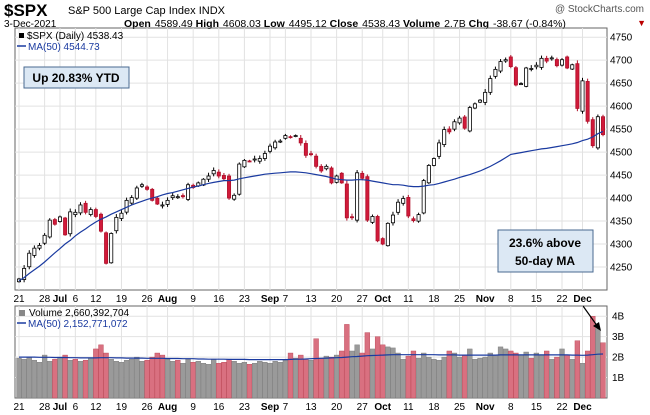  What do you see at coordinates (167, 407) in the screenshot?
I see `volume-x-tick-label: Aug` at bounding box center [167, 407].